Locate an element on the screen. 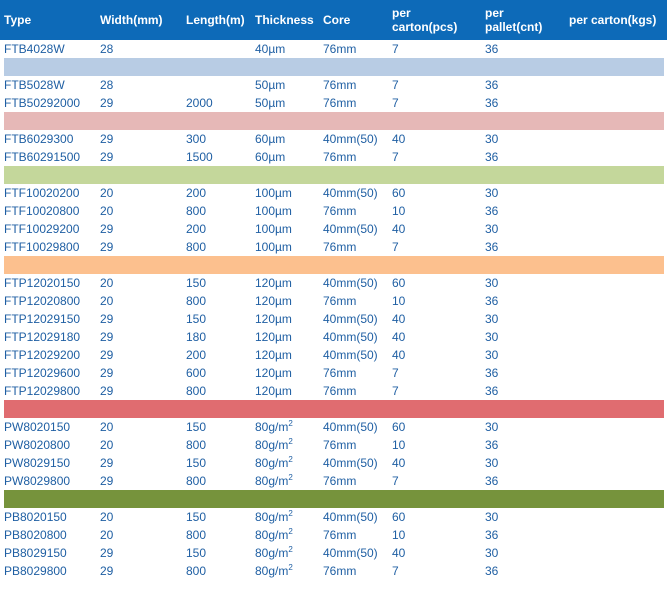  table-row: FTP12029180 29 180 120µm 40mm(50) 40 30 is located at coordinates (333, 337).